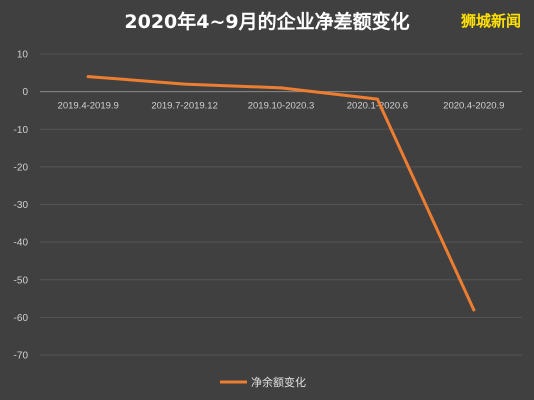 This screenshot has width=534, height=400. Describe the element at coordinates (184, 106) in the screenshot. I see `x-tick-label: 2019.7-2019.12` at that location.